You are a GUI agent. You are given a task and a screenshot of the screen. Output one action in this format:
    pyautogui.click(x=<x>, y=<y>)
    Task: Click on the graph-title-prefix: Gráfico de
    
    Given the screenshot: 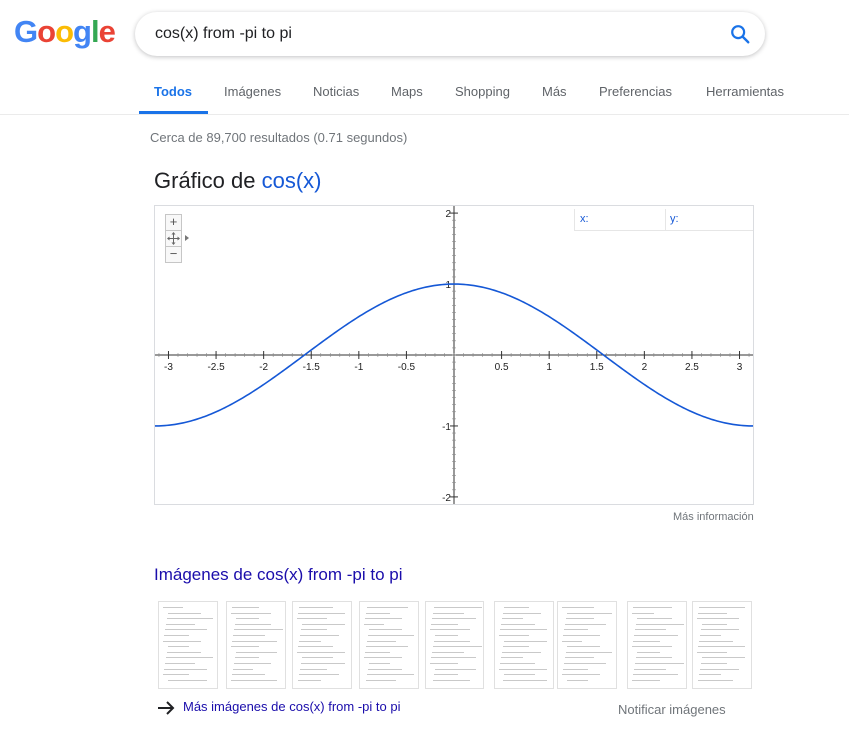 What is the action you would take?
    pyautogui.click(x=205, y=180)
    